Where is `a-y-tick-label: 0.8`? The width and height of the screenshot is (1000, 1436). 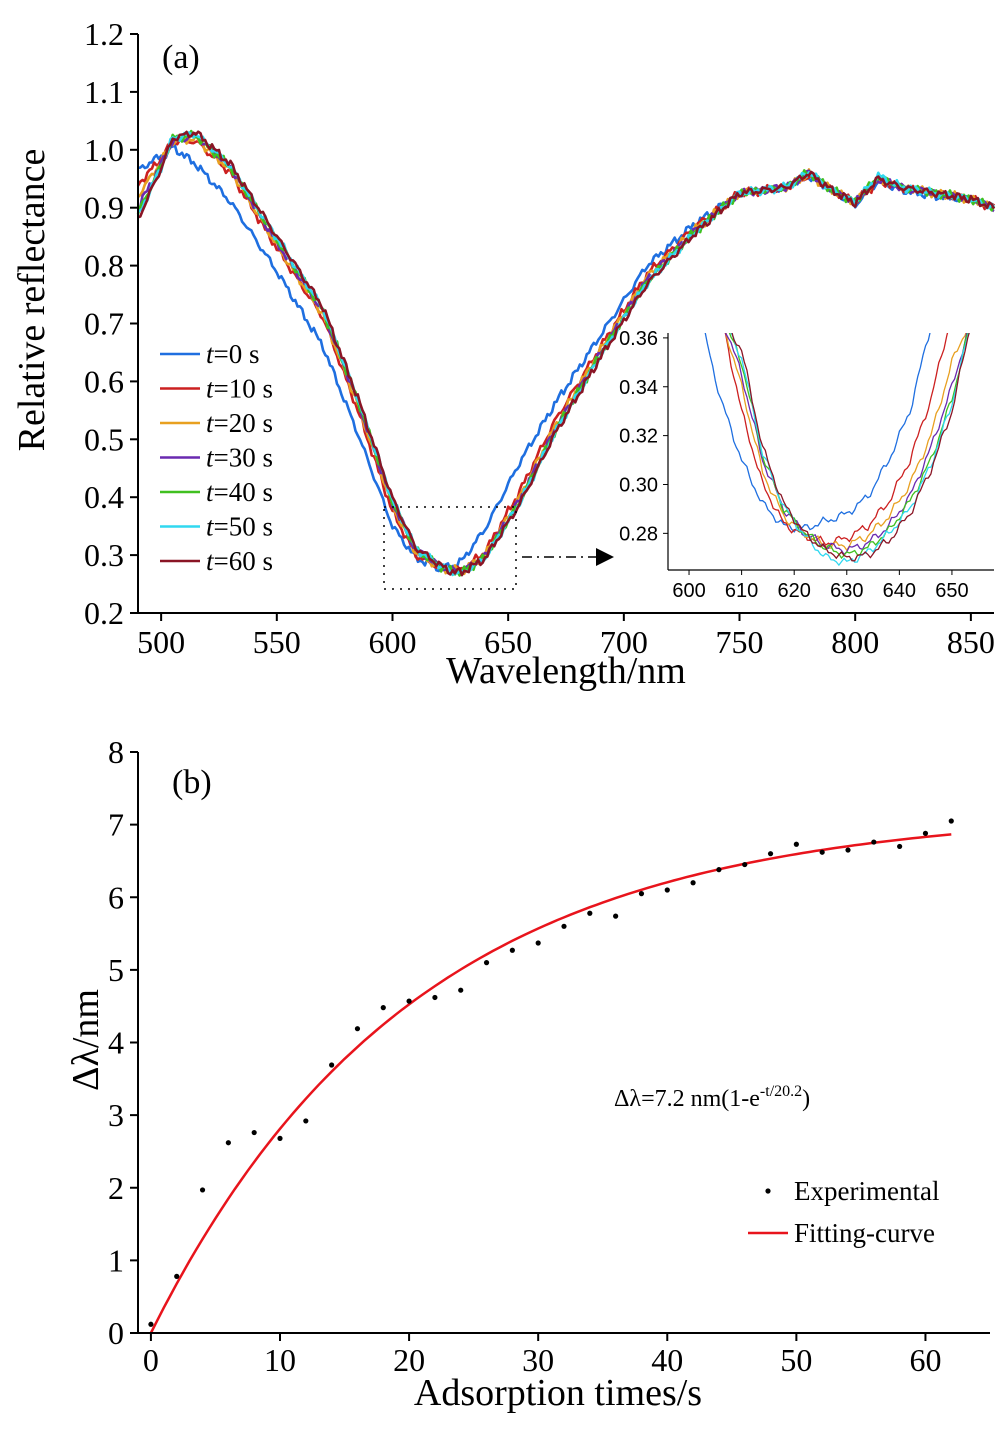 a-y-tick-label: 0.8 is located at coordinates (104, 266).